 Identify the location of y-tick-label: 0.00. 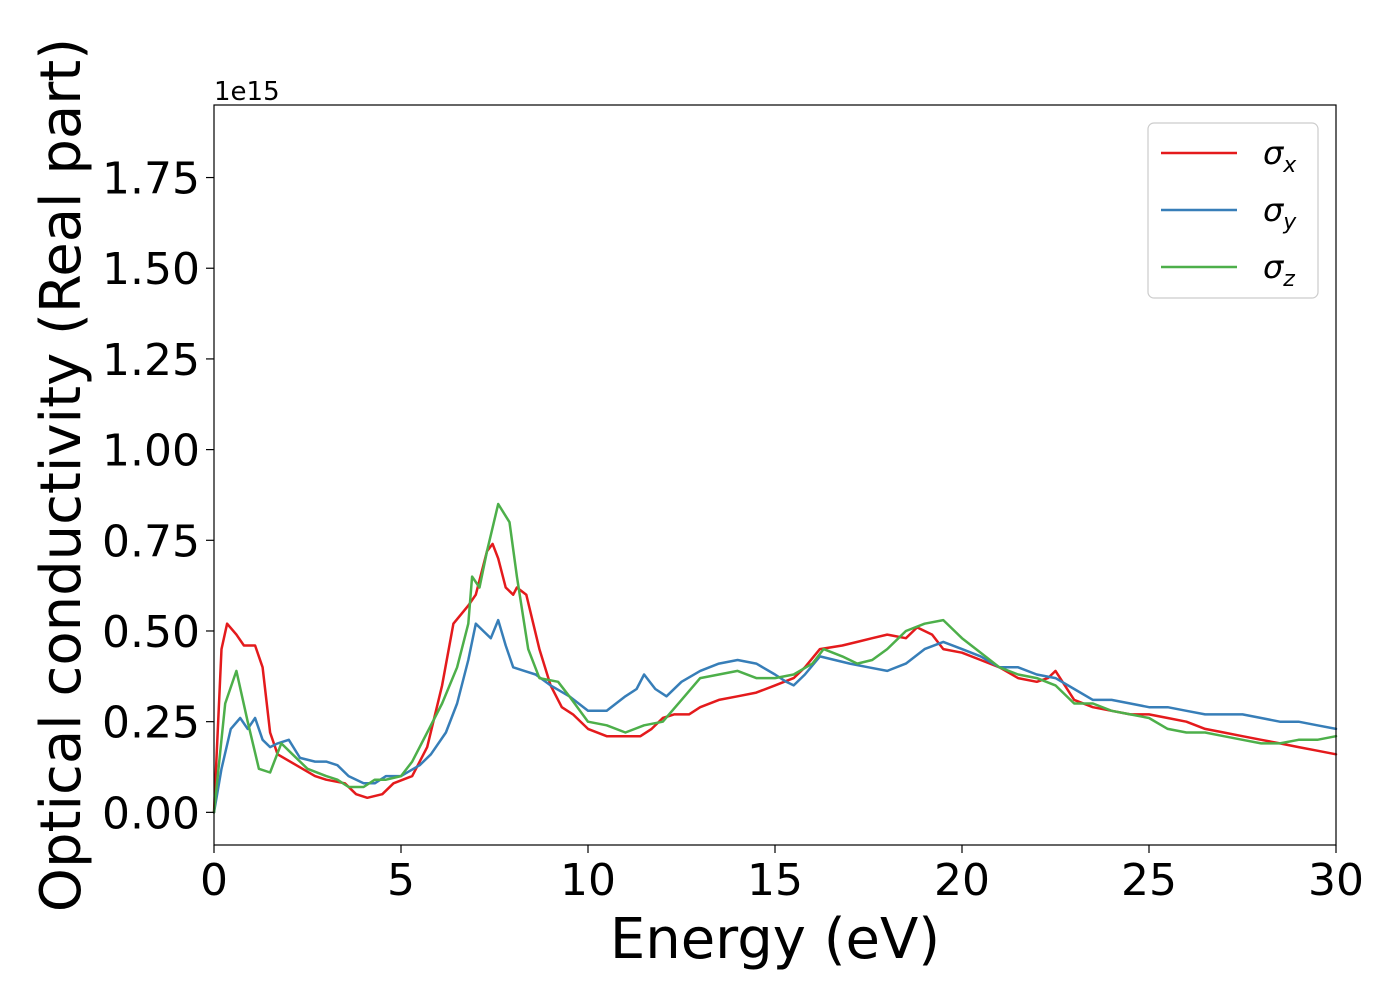
(151, 813).